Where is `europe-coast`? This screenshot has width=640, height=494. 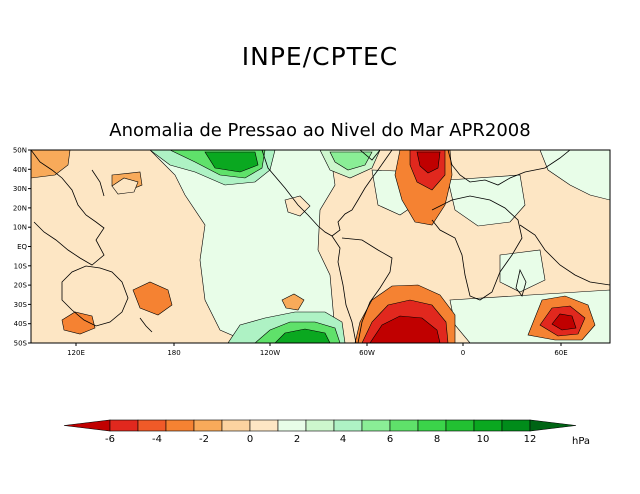
europe-coast is located at coordinates (509, 168).